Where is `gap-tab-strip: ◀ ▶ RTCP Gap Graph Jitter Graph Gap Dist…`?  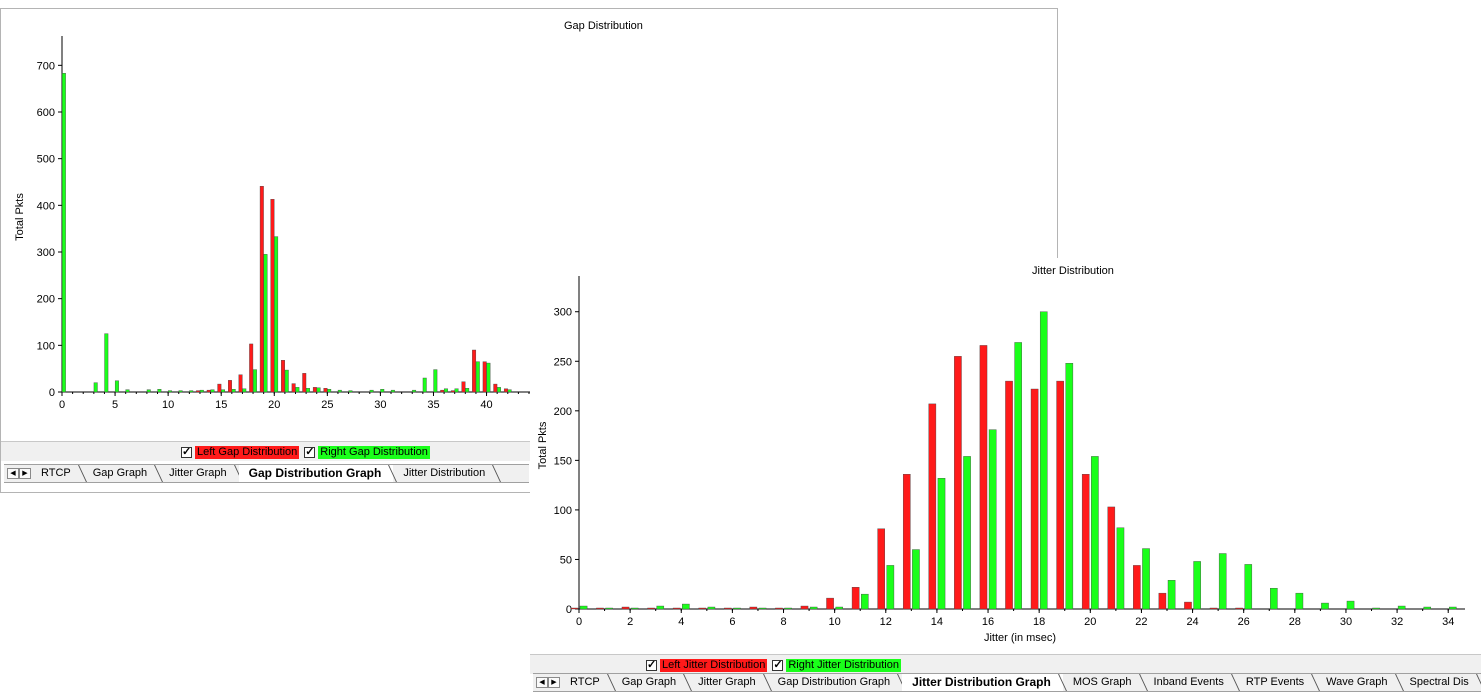 gap-tab-strip: ◀ ▶ RTCP Gap Graph Jitter Graph Gap Dist… is located at coordinates (266, 473).